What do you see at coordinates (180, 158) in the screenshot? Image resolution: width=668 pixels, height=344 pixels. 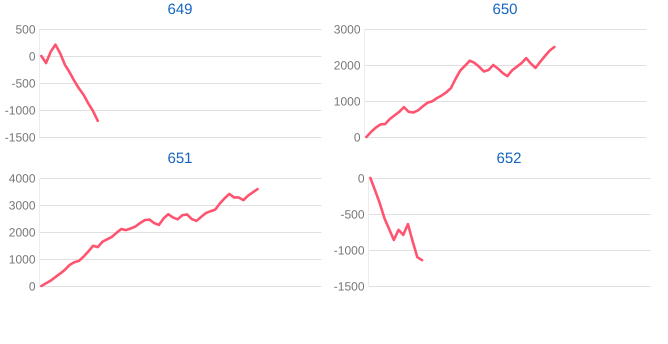 I see `chart-title: 651` at bounding box center [180, 158].